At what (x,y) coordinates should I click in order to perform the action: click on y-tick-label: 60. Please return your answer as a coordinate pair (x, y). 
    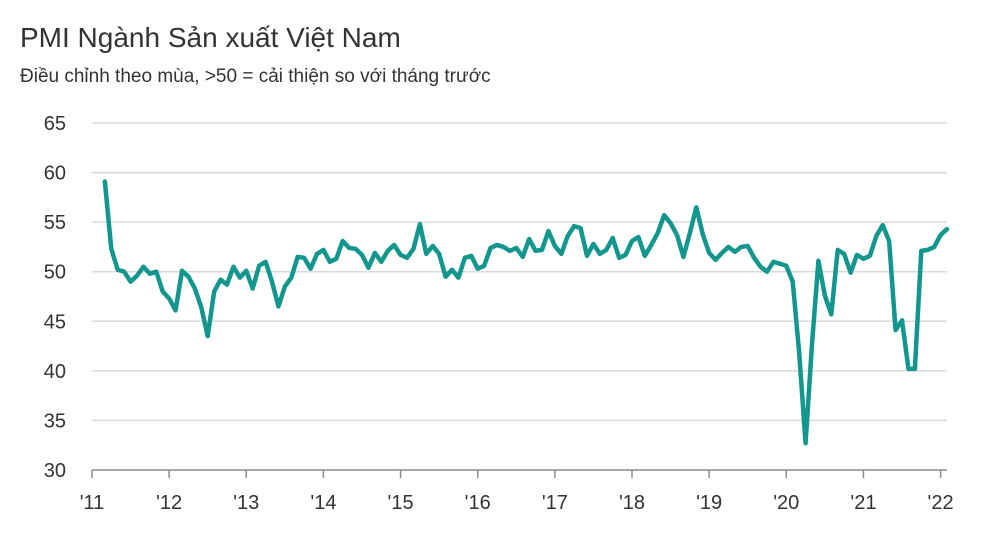
    Looking at the image, I should click on (55, 174).